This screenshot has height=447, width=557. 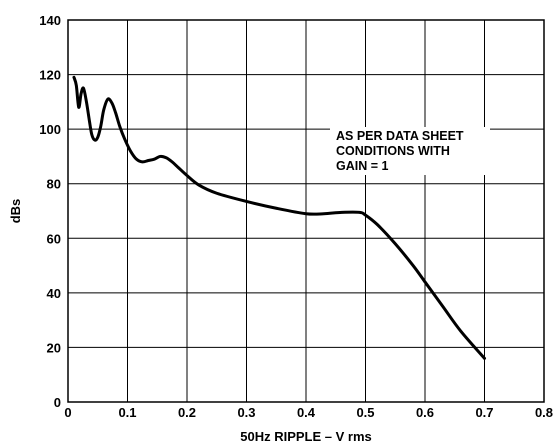 I want to click on y-tick-label: 140, so click(x=50, y=20).